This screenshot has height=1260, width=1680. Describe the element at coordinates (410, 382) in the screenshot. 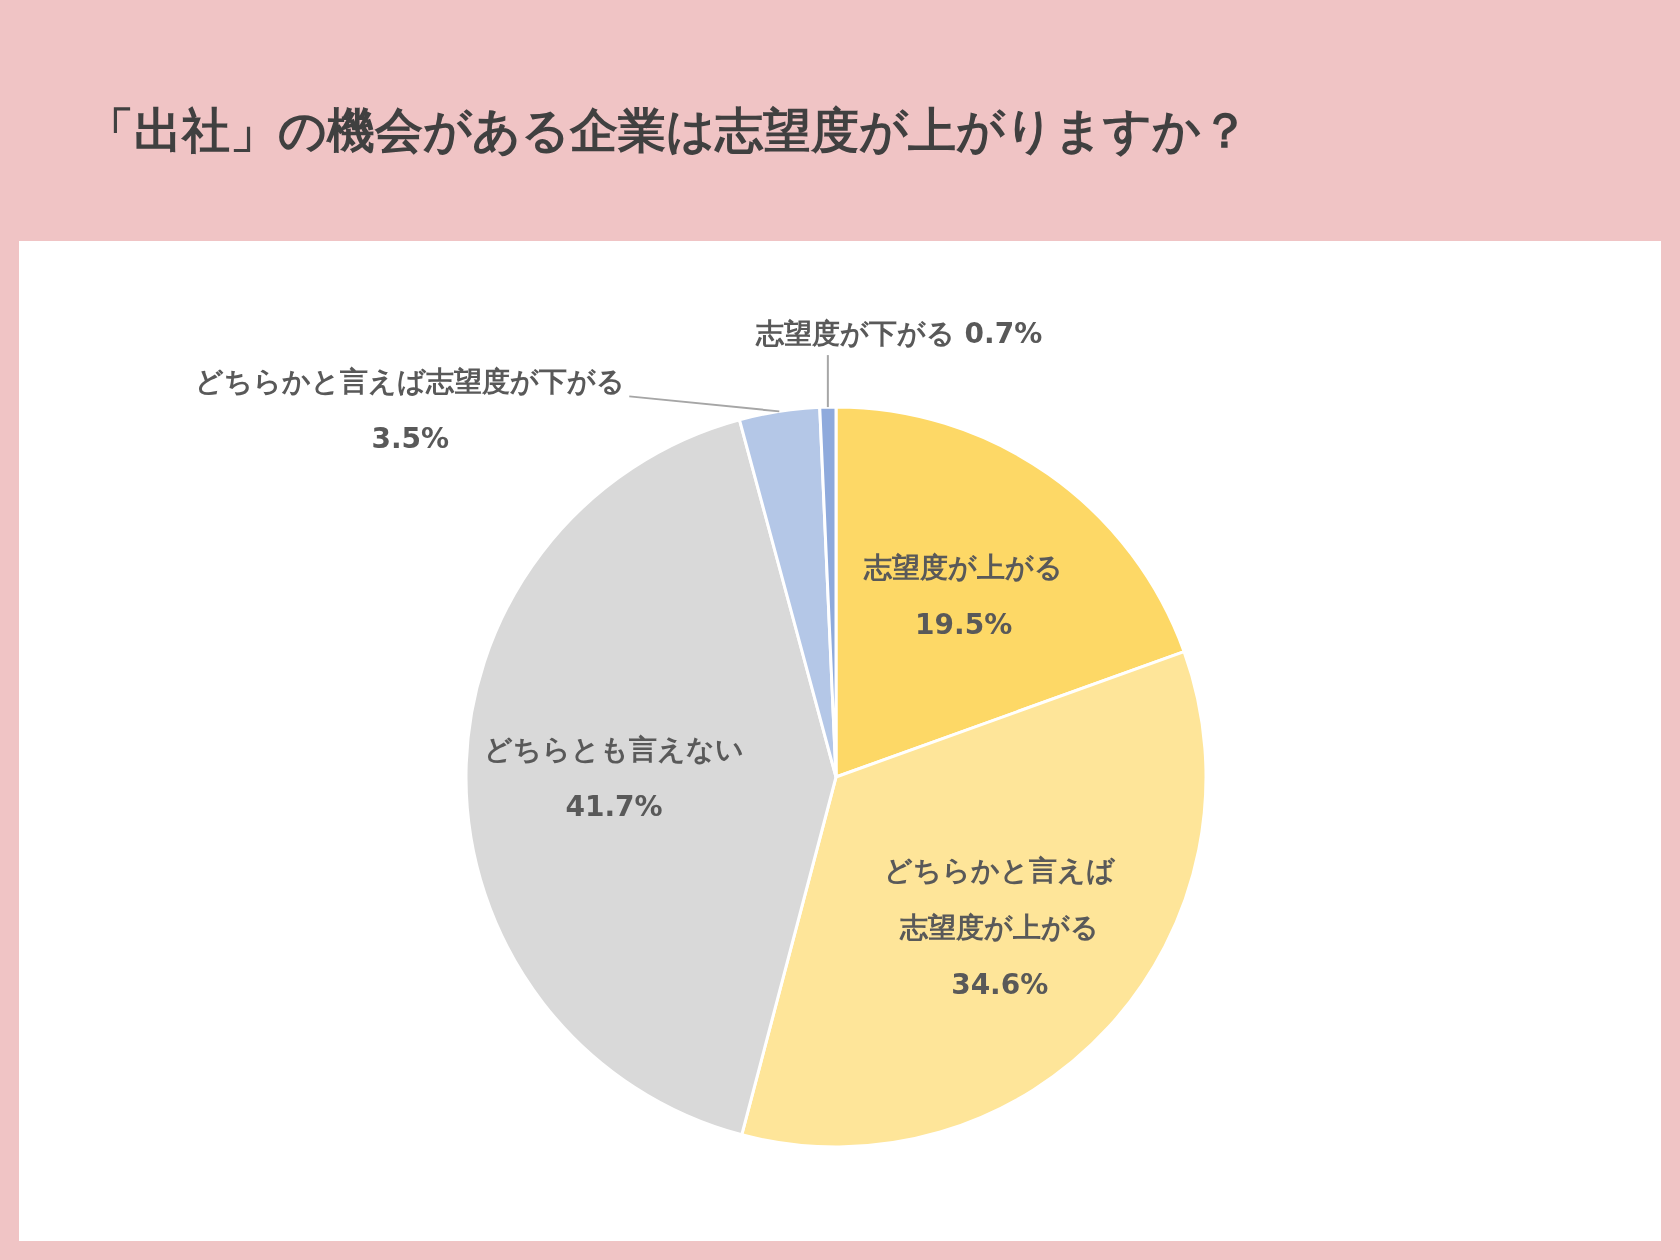

I see `slice-label: どちらかと言えば志望度が下がる` at that location.